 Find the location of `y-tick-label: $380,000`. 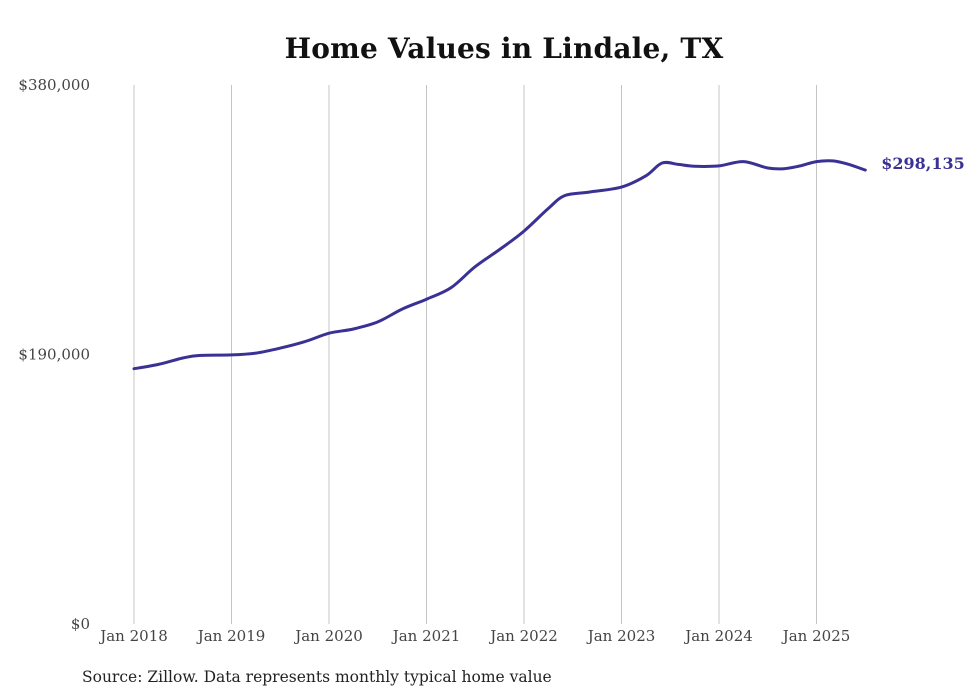

y-tick-label: $380,000 is located at coordinates (54, 85).